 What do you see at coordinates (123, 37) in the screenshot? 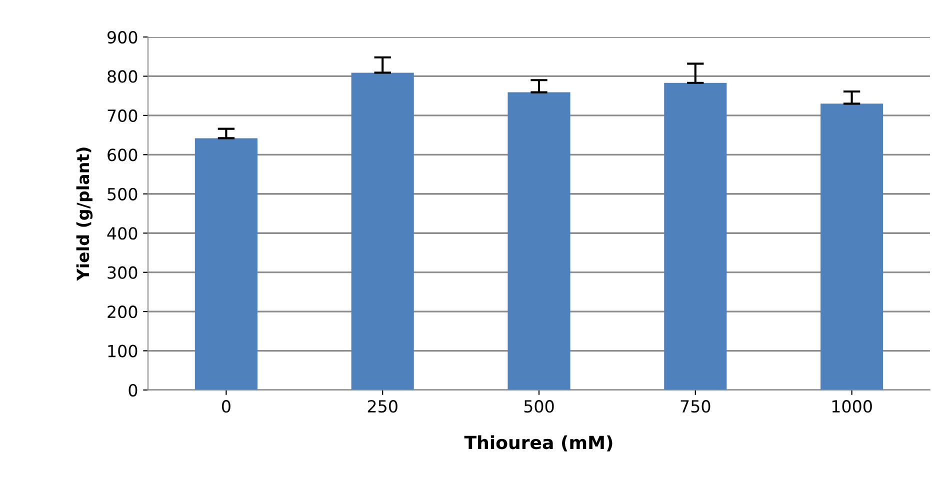
I see `y-tick-label: 900` at bounding box center [123, 37].